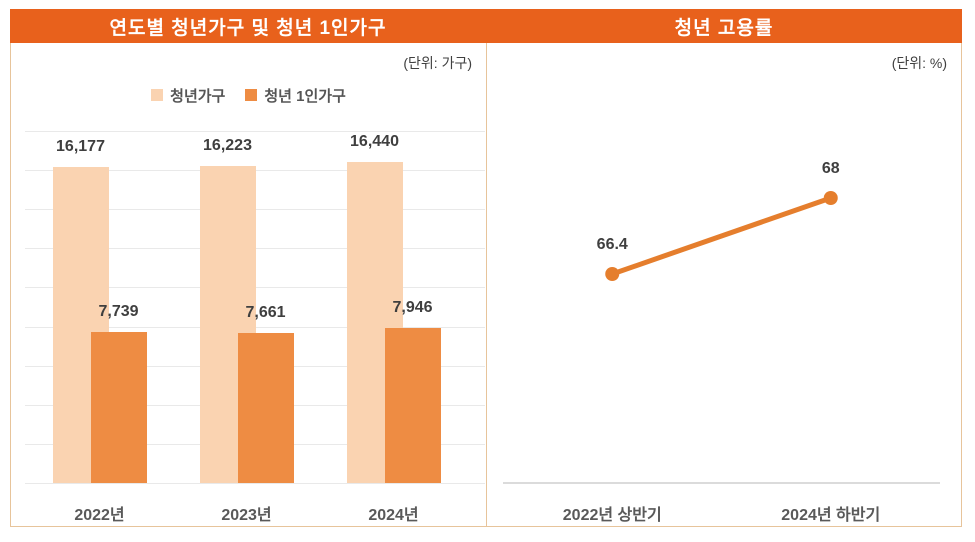 This screenshot has width=975, height=542. Describe the element at coordinates (412, 307) in the screenshot. I see `bar-value-label: 7,946` at that location.